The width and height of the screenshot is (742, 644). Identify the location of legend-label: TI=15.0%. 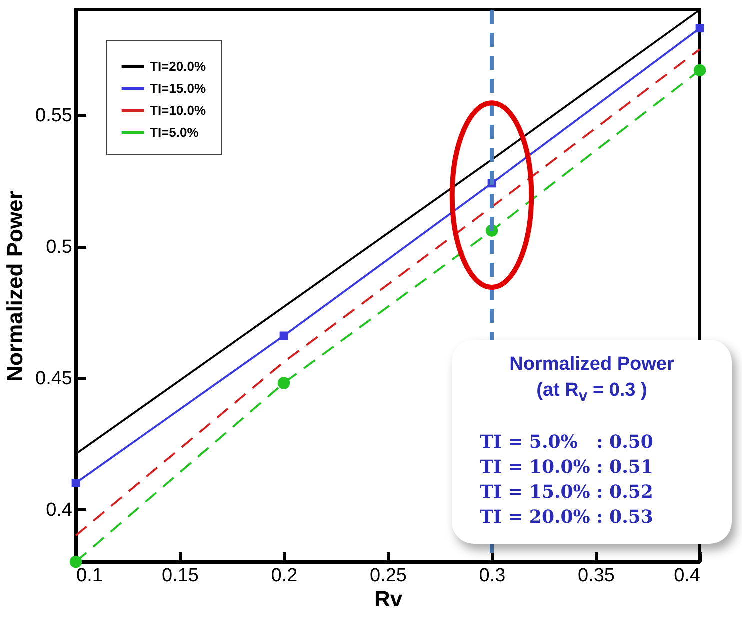
(178, 88).